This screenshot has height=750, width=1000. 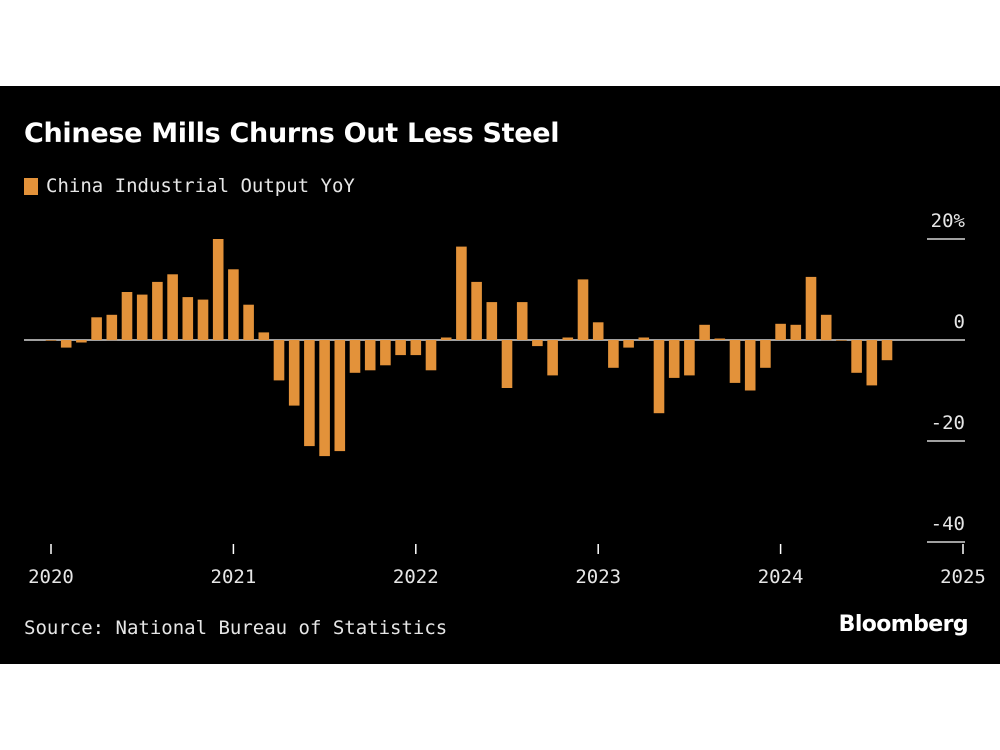 What do you see at coordinates (234, 577) in the screenshot?
I see `x-tick-label: 2021` at bounding box center [234, 577].